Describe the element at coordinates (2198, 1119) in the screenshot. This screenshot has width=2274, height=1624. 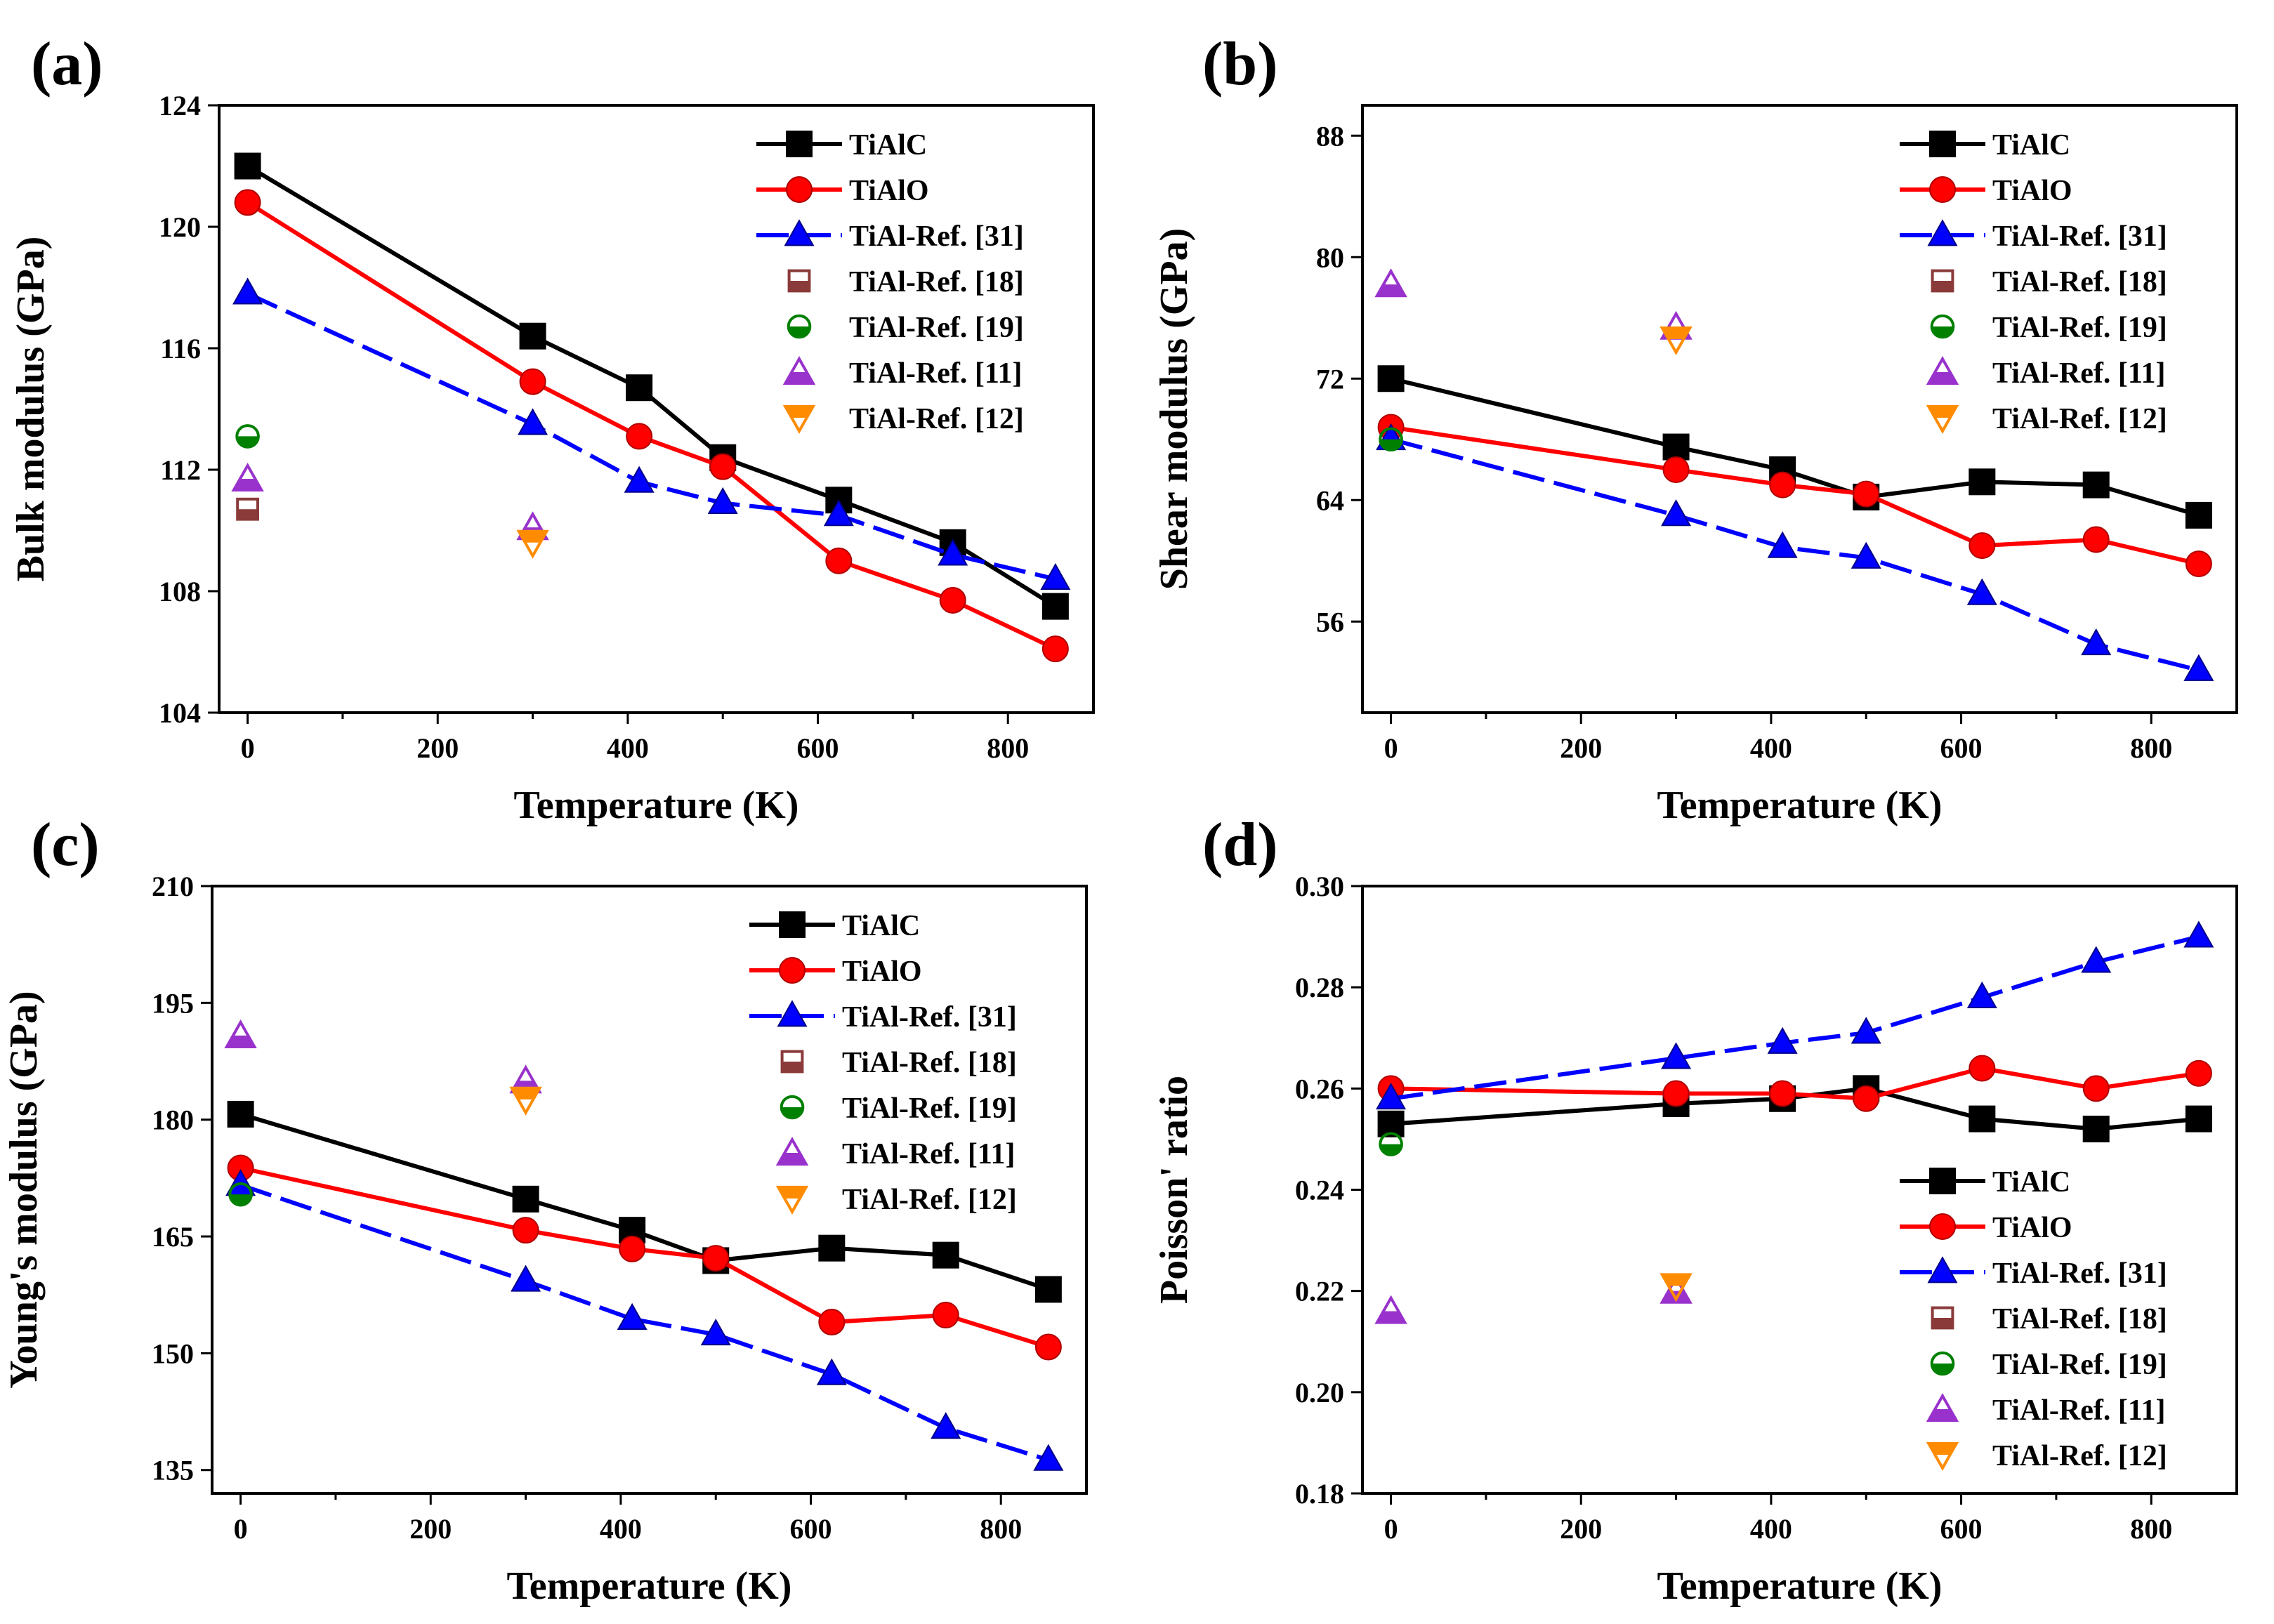
I see `panel-d-point-tialc` at that location.